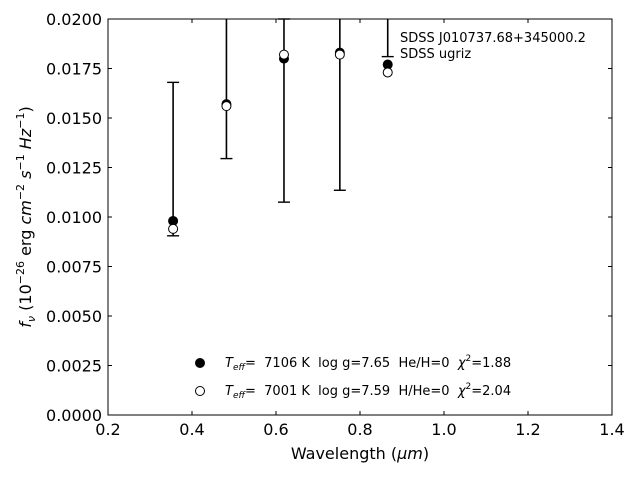 The image size is (640, 480). What do you see at coordinates (74, 267) in the screenshot?
I see `y-tick-label: 0.0075` at bounding box center [74, 267].